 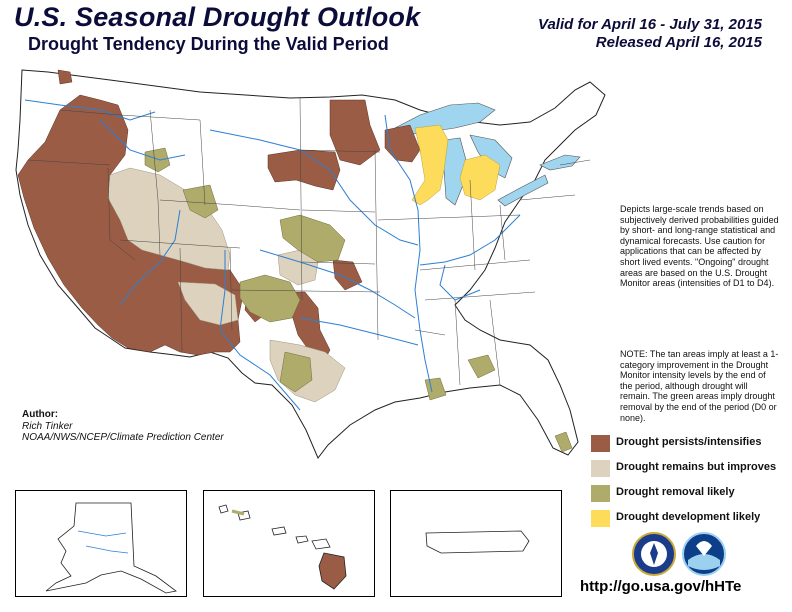 I want to click on legend-swatch-removal, so click(x=600, y=493).